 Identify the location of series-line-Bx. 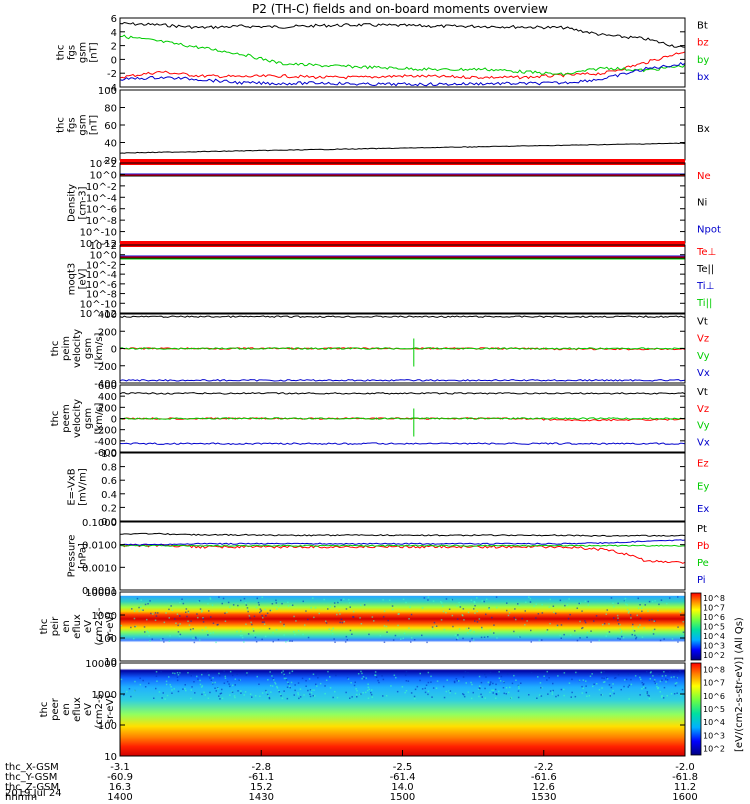
(402, 148).